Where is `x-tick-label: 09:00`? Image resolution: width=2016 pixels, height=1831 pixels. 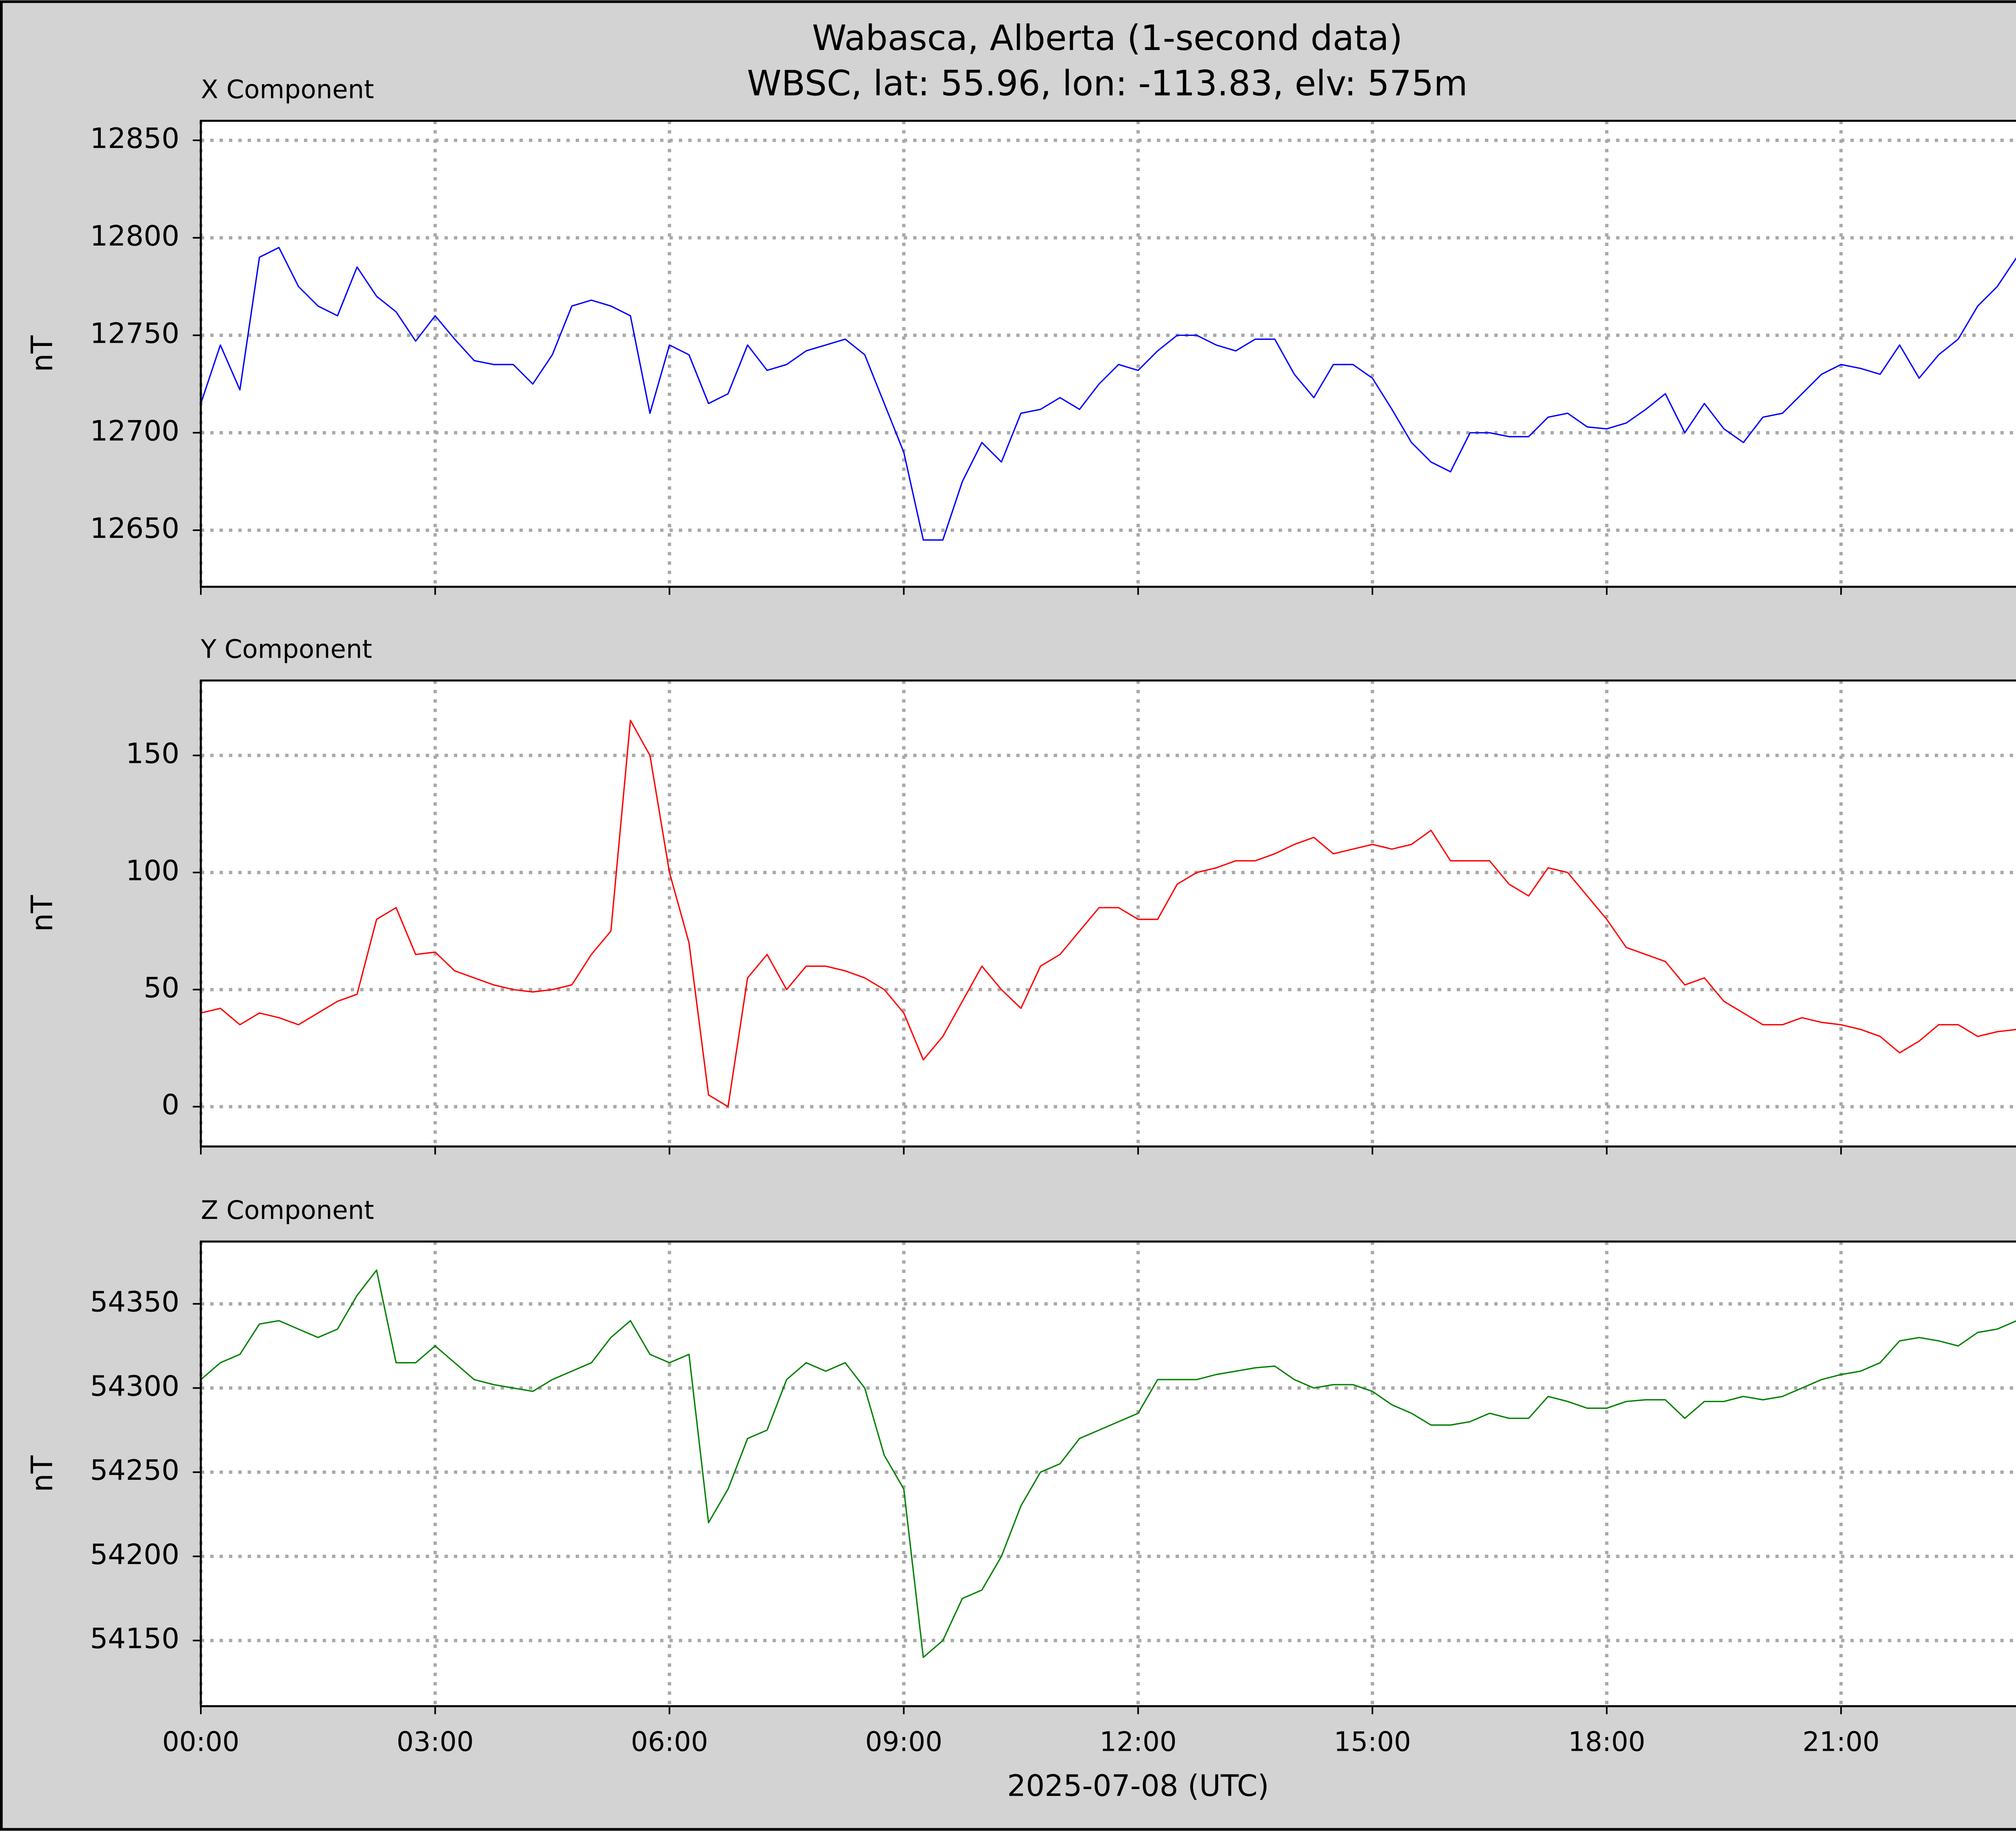 x-tick-label: 09:00 is located at coordinates (903, 1741).